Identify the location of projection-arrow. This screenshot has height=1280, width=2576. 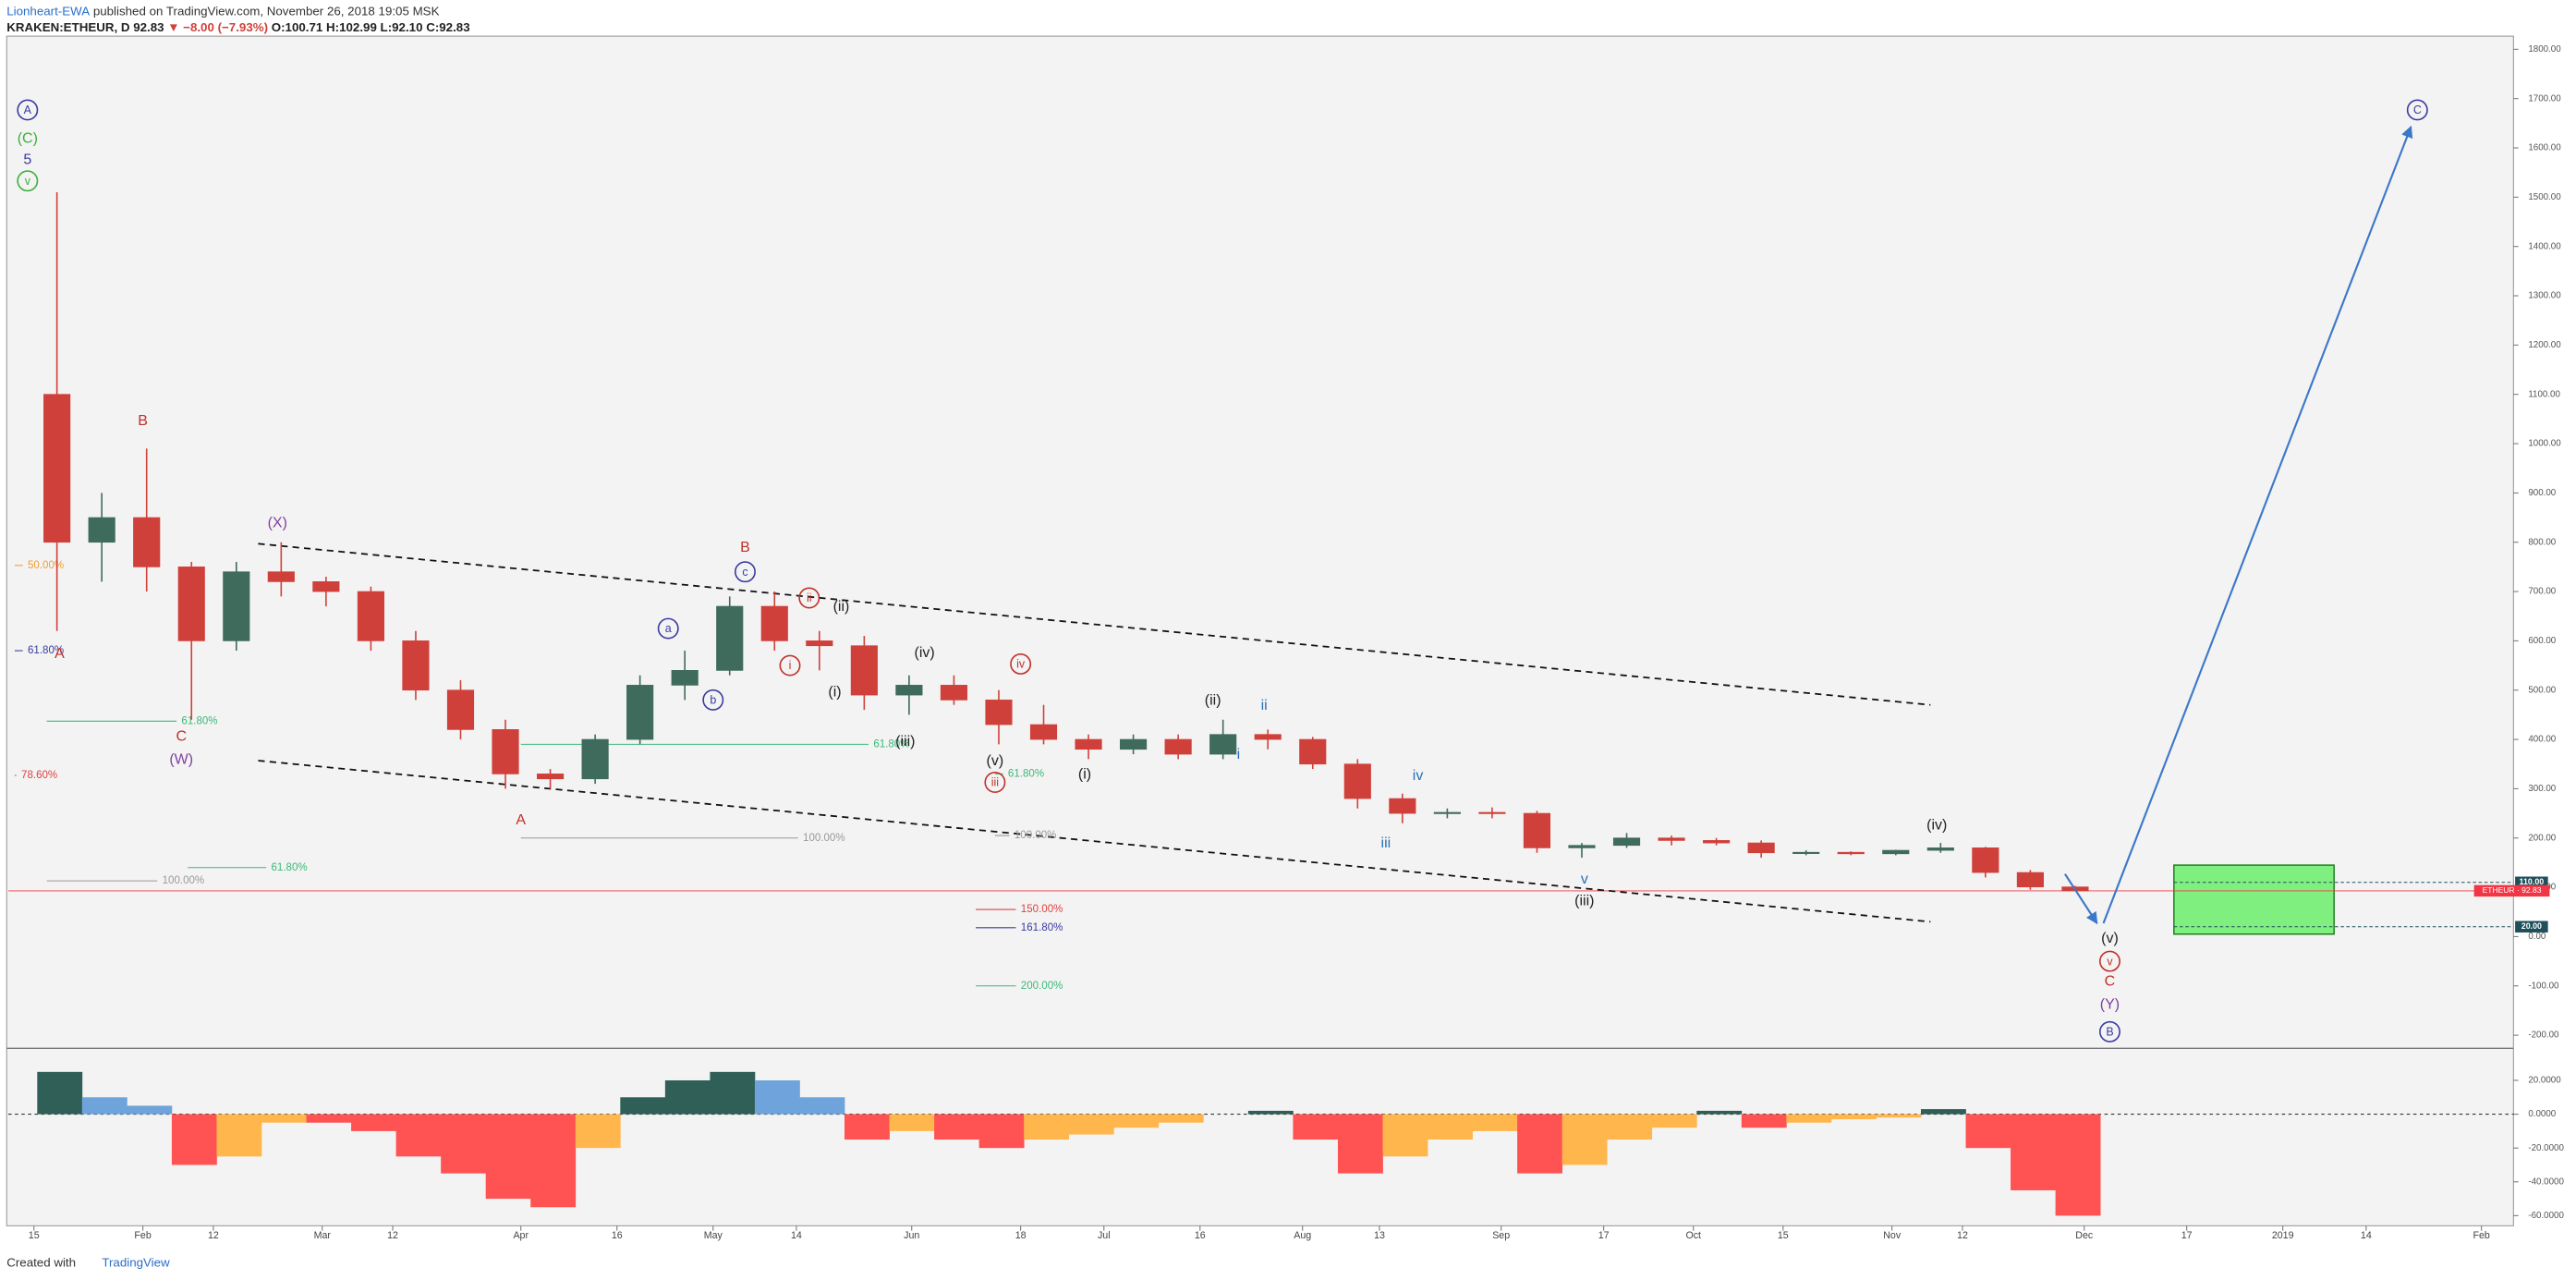
(2257, 524).